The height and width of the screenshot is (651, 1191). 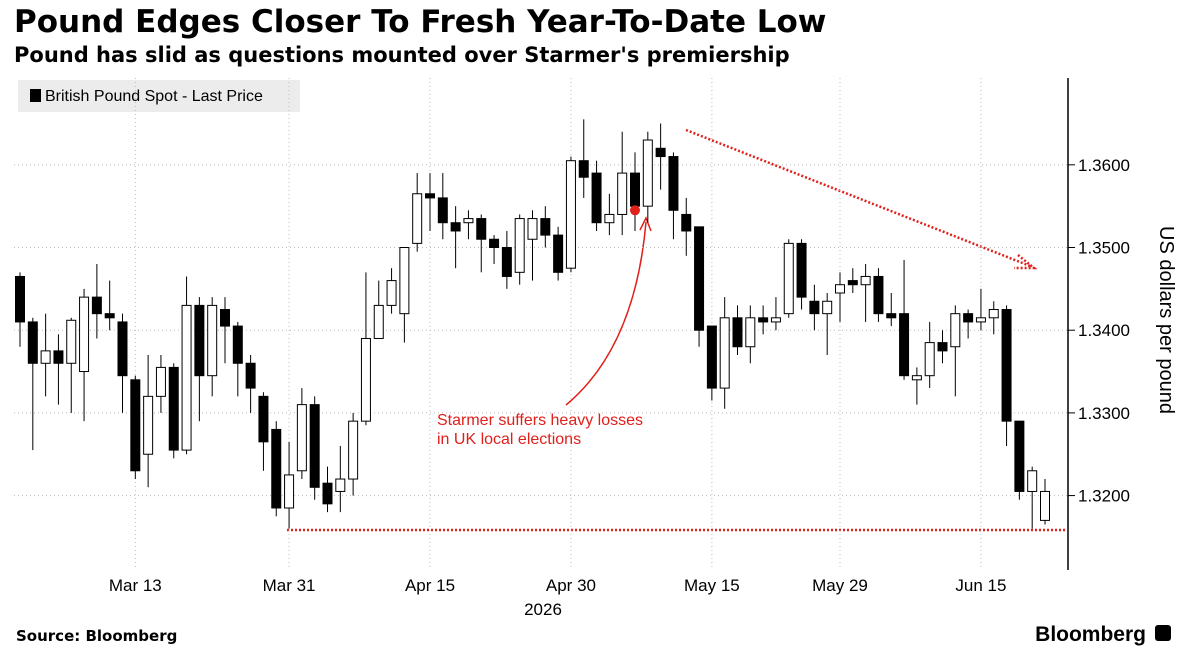 I want to click on x-tick-label: May 29, so click(x=840, y=585).